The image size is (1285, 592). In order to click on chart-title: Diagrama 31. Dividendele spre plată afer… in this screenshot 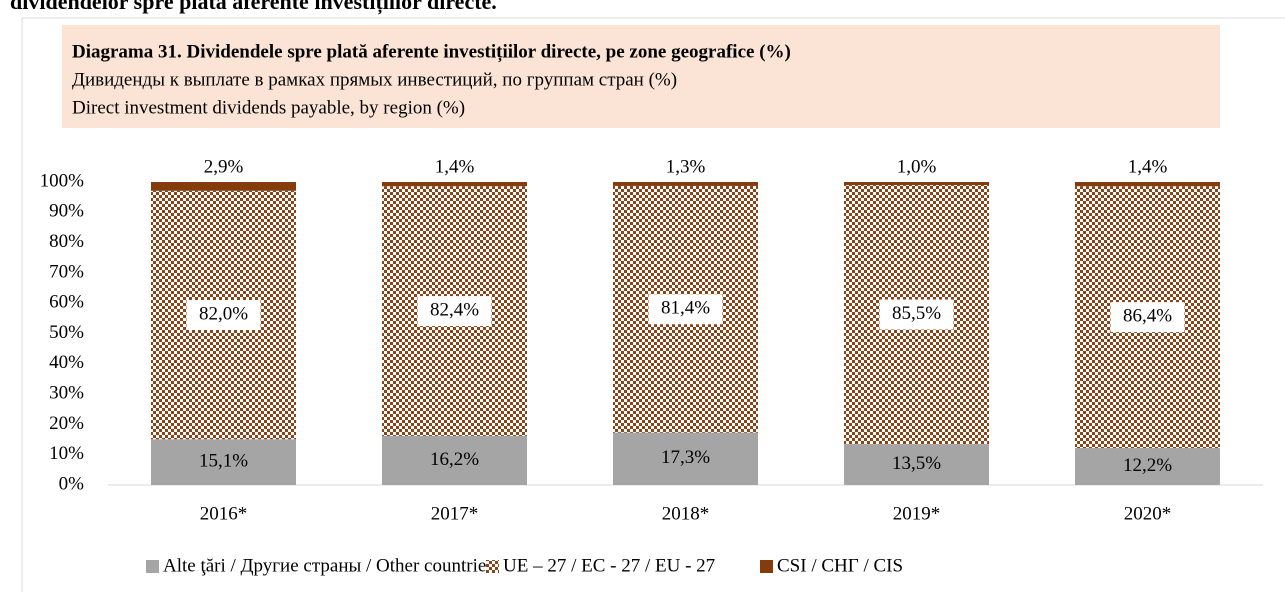, I will do `click(431, 51)`.